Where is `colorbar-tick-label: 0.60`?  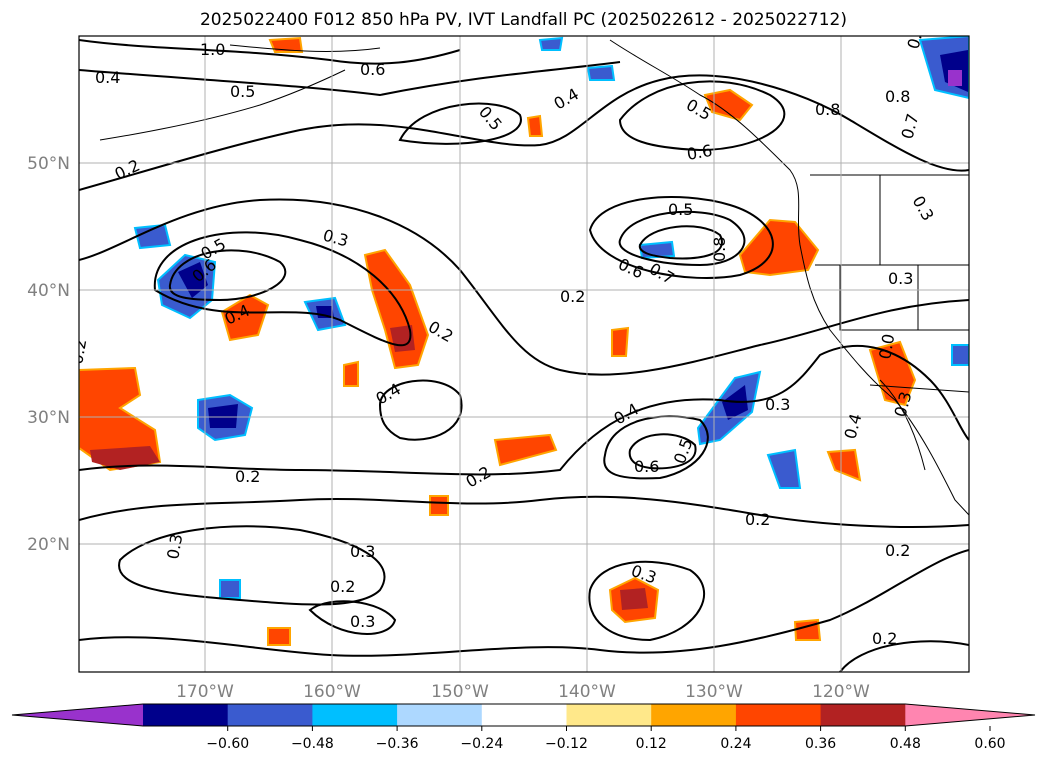 colorbar-tick-label: 0.60 is located at coordinates (989, 744).